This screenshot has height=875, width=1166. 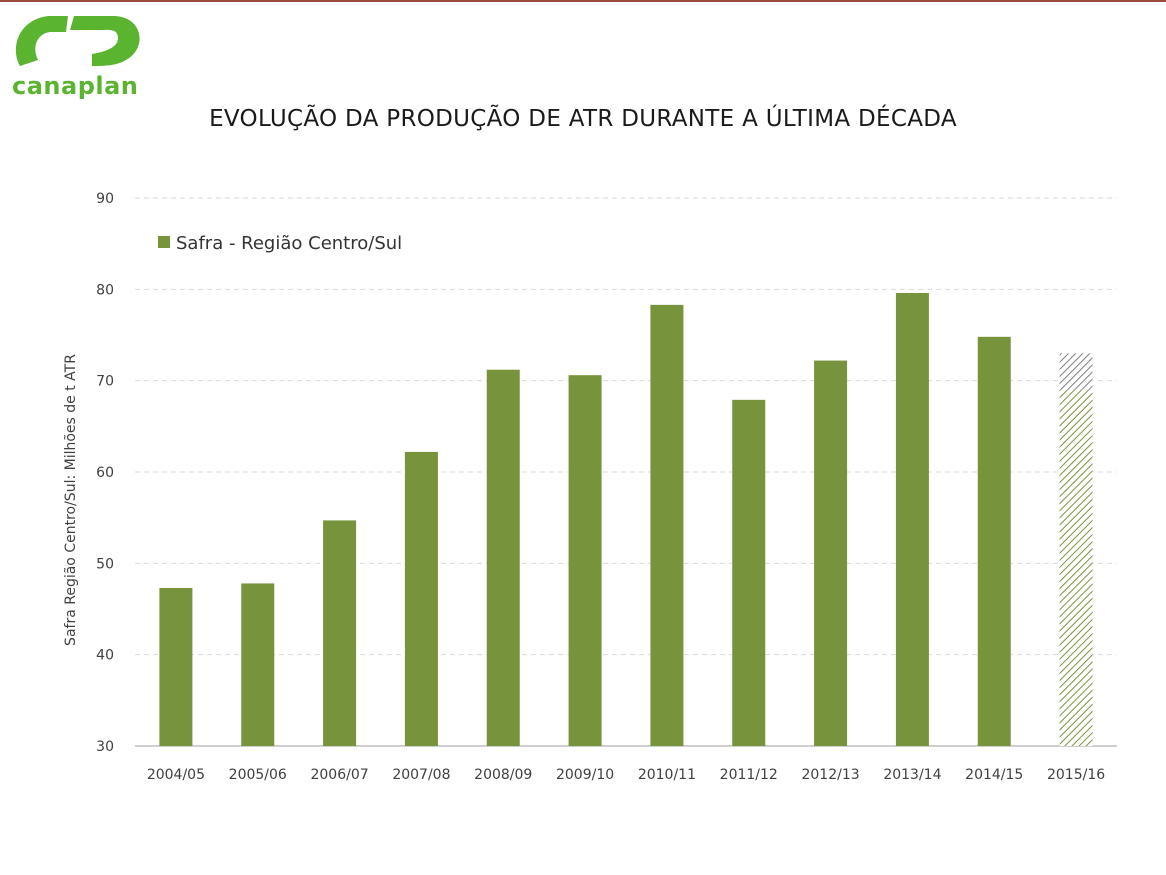 I want to click on x-tick-label-2004/05: 2004/05, so click(x=176, y=775).